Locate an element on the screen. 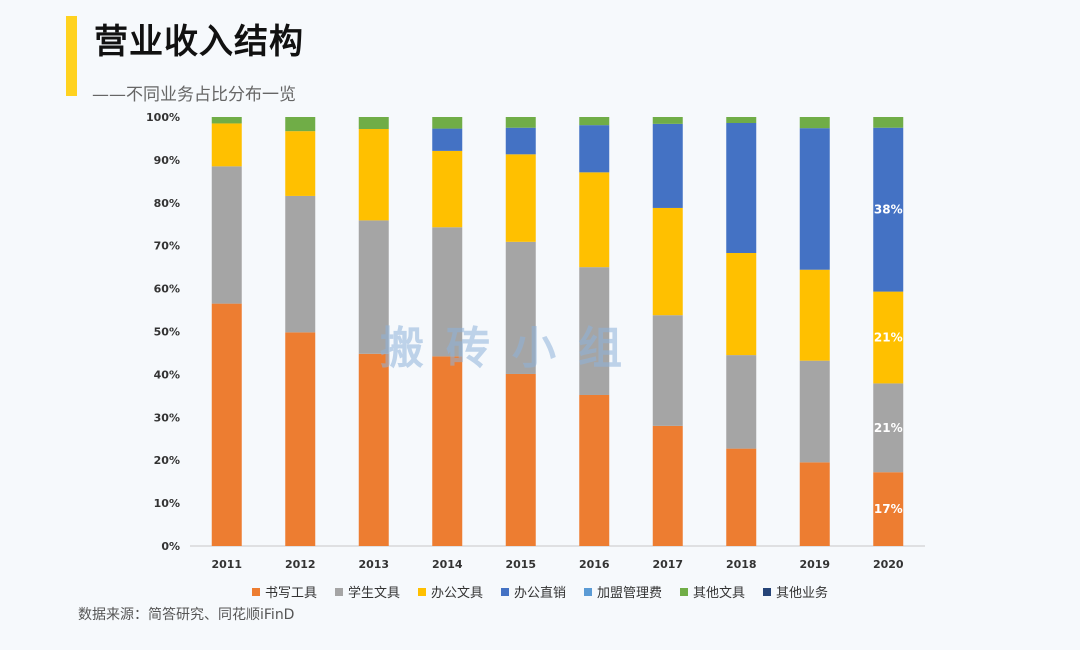  y-tick-label: 90% is located at coordinates (167, 160).